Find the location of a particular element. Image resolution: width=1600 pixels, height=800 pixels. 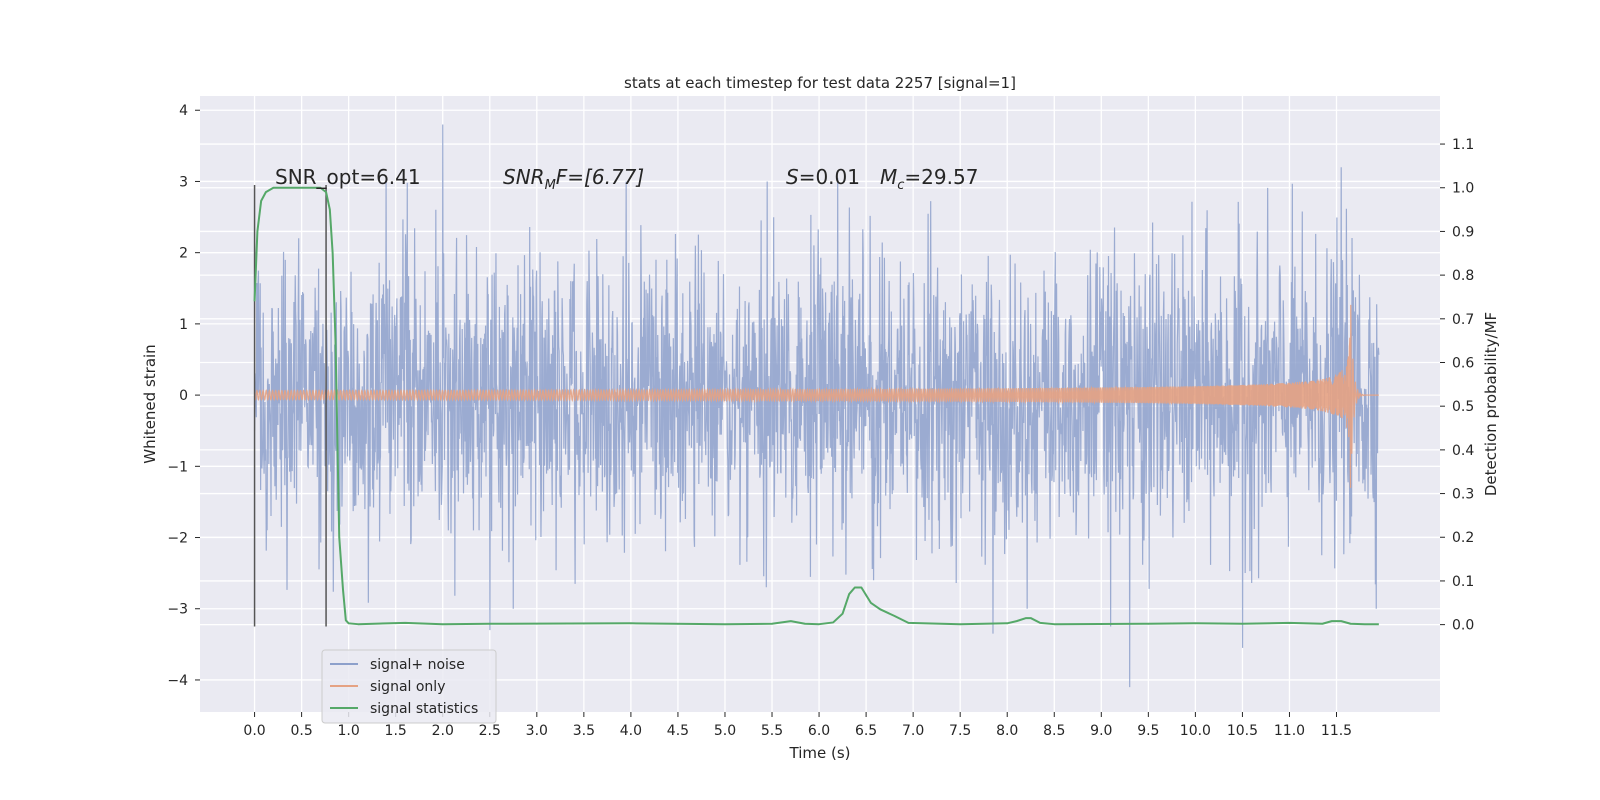

x-tick-label: 5.0 is located at coordinates (725, 731).